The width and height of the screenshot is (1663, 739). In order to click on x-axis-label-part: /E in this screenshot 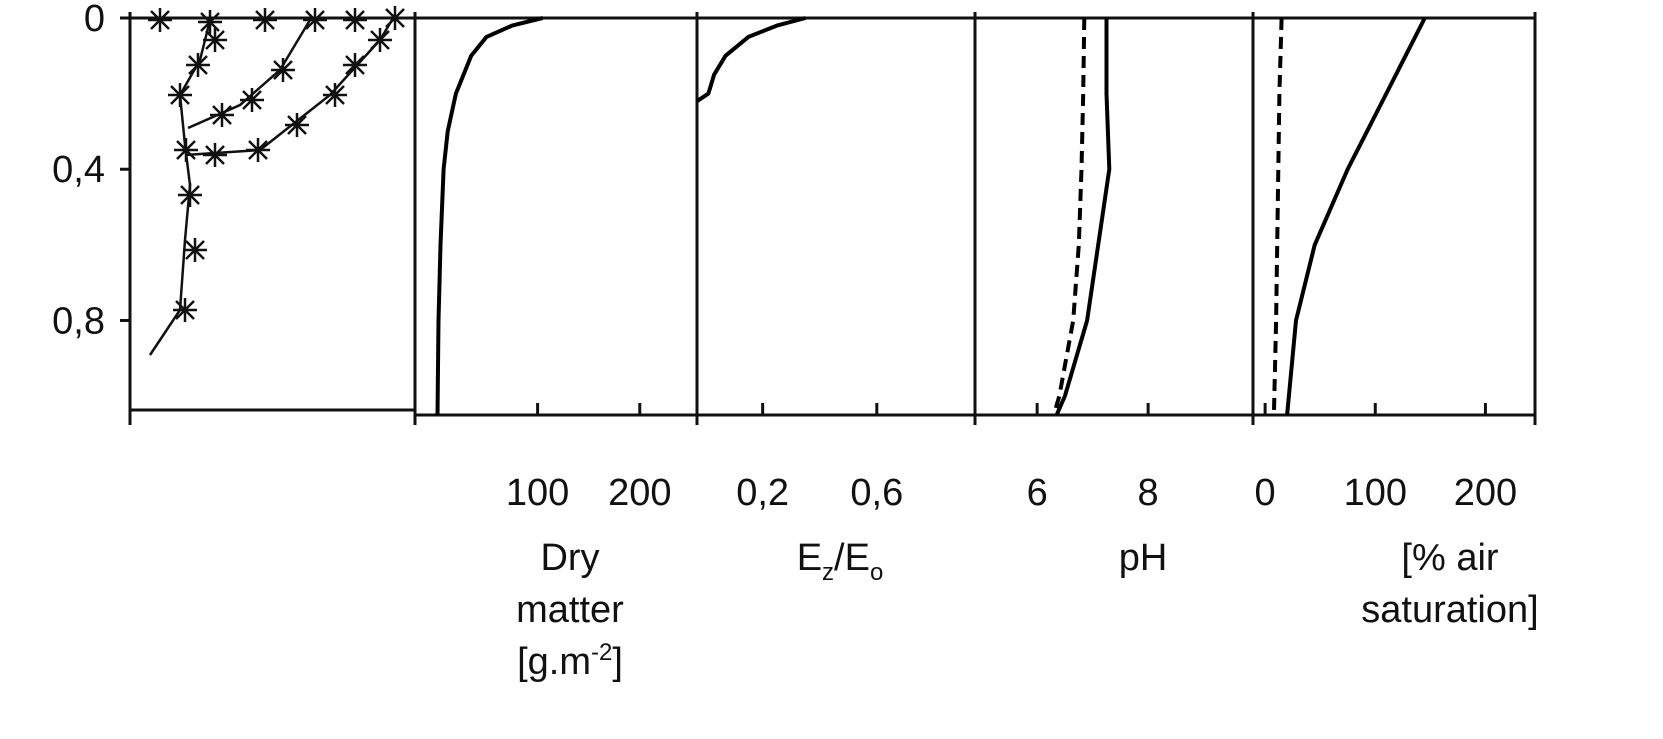, I will do `click(852, 558)`.